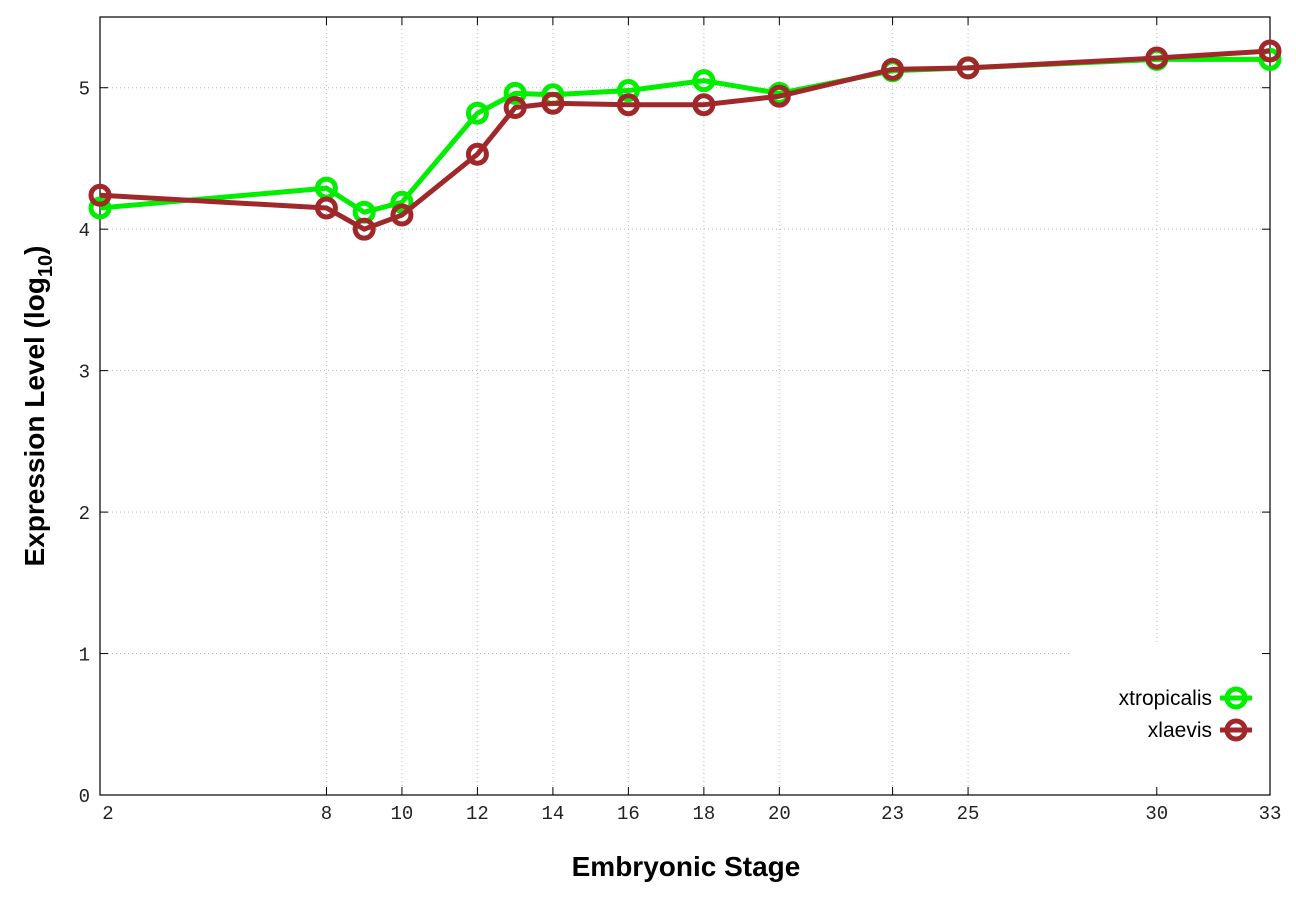 The height and width of the screenshot is (912, 1296). Describe the element at coordinates (84, 656) in the screenshot. I see `y-tick-label: 1` at that location.